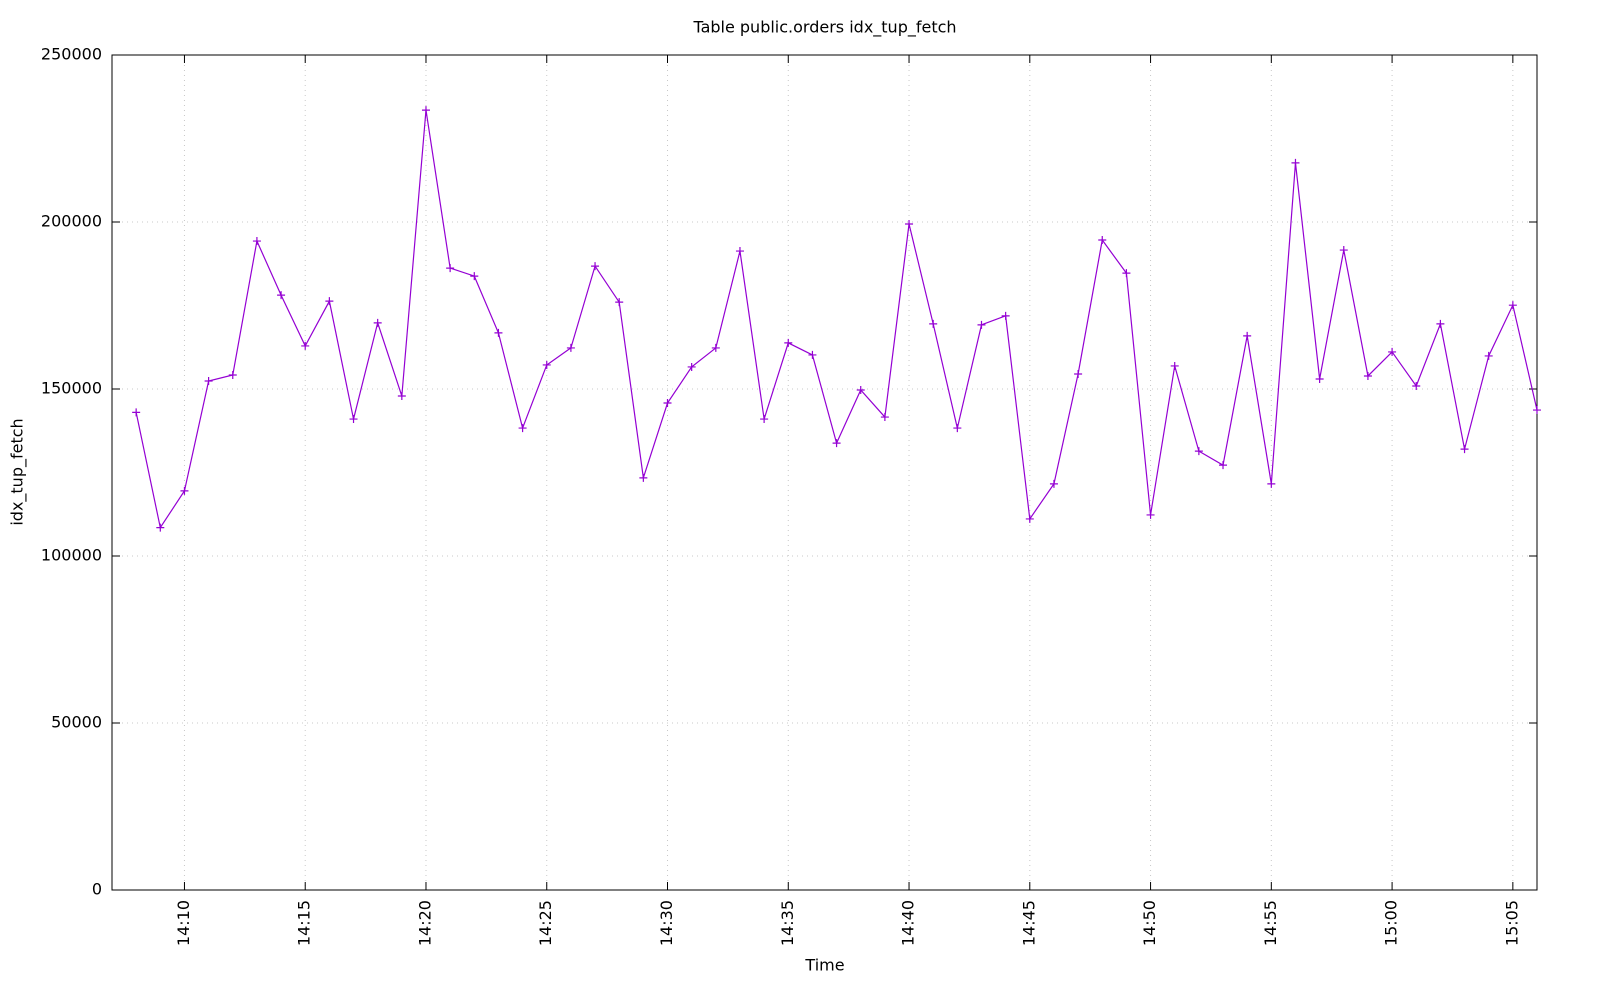 The height and width of the screenshot is (1000, 1600). I want to click on x-tick-label: 14:10, so click(183, 923).